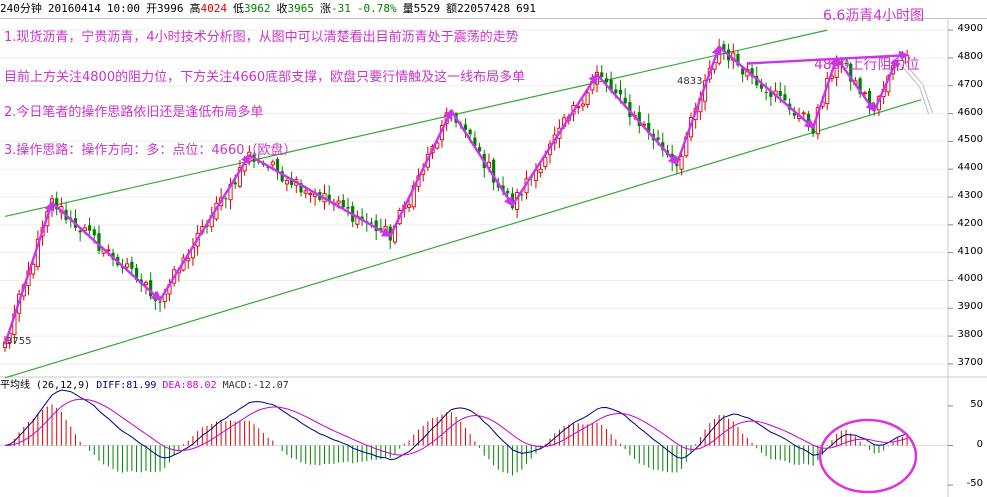  What do you see at coordinates (970, 223) in the screenshot?
I see `price-tick-label: 4200` at bounding box center [970, 223].